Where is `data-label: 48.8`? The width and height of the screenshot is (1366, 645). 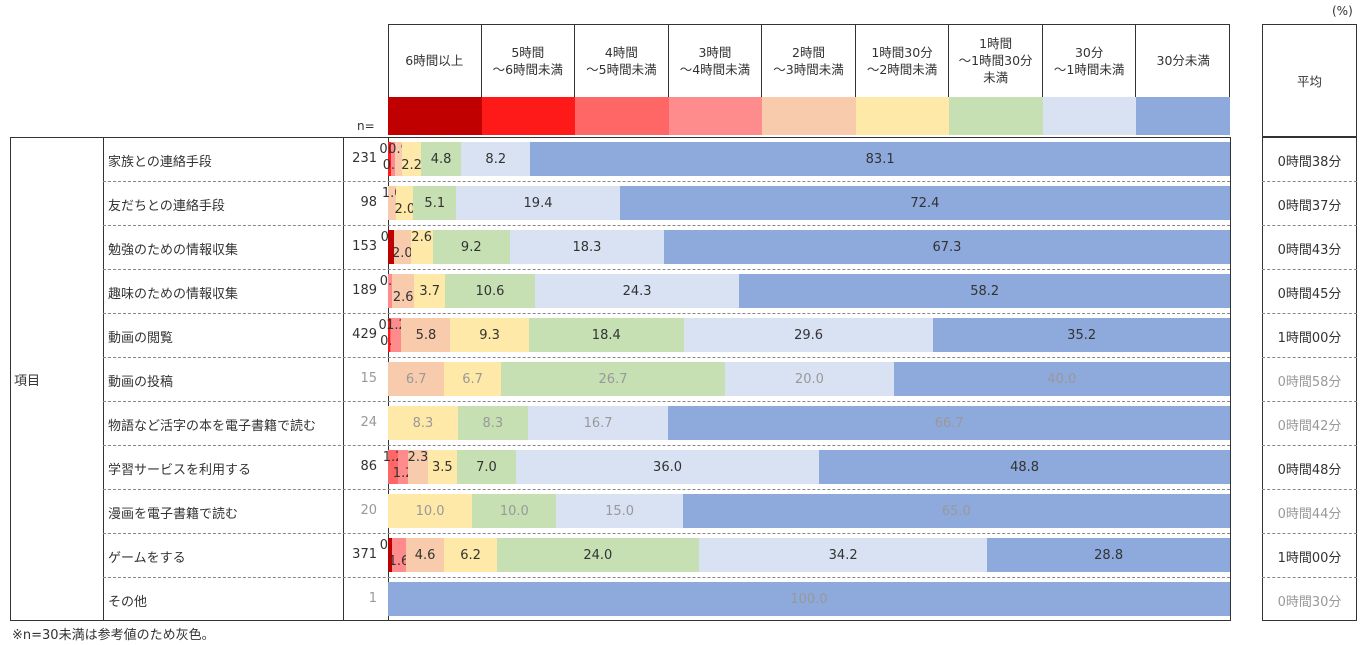
data-label: 48.8 is located at coordinates (1025, 467).